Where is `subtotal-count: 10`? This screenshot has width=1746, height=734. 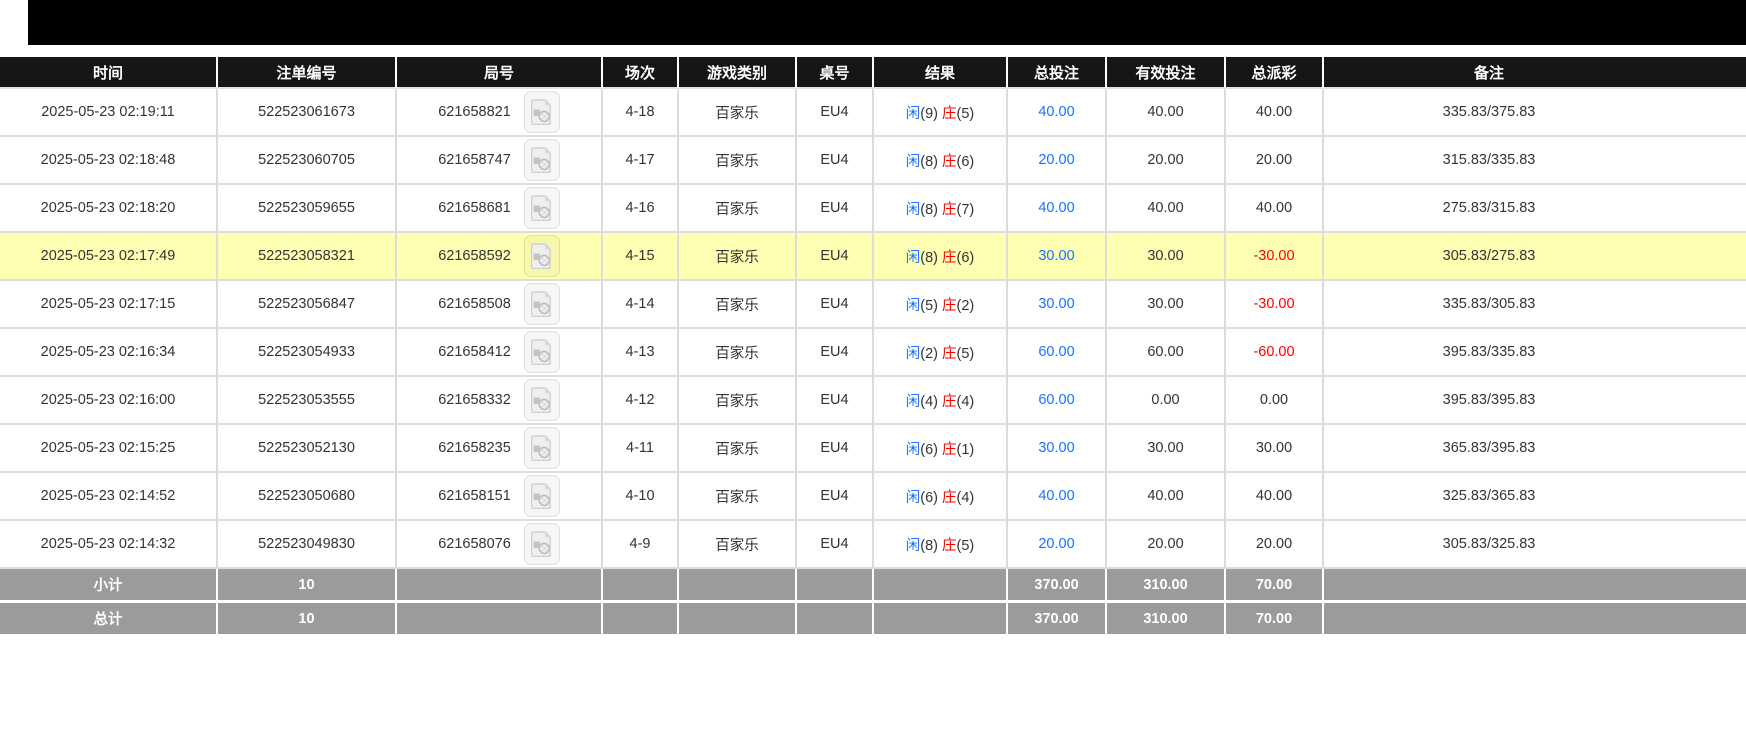
subtotal-count: 10 is located at coordinates (307, 586).